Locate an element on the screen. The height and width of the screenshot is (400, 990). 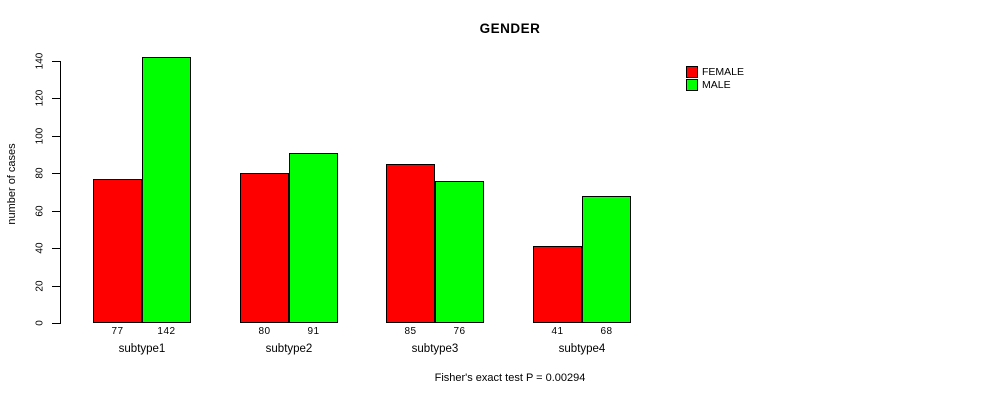
bar-value-male-subtype2: 91 is located at coordinates (313, 331).